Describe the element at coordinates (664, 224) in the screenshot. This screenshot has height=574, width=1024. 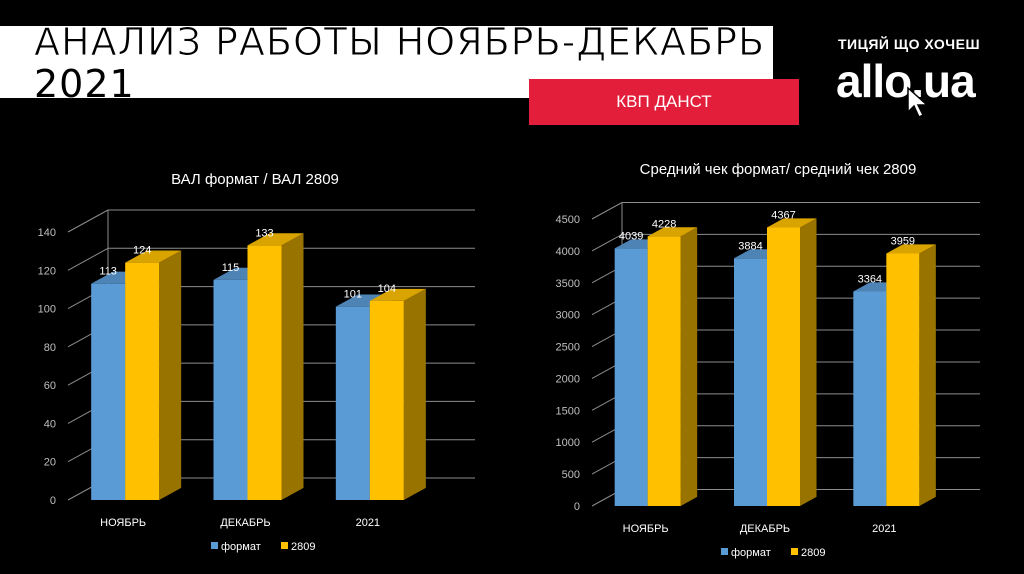
I see `data-label: 4228` at that location.